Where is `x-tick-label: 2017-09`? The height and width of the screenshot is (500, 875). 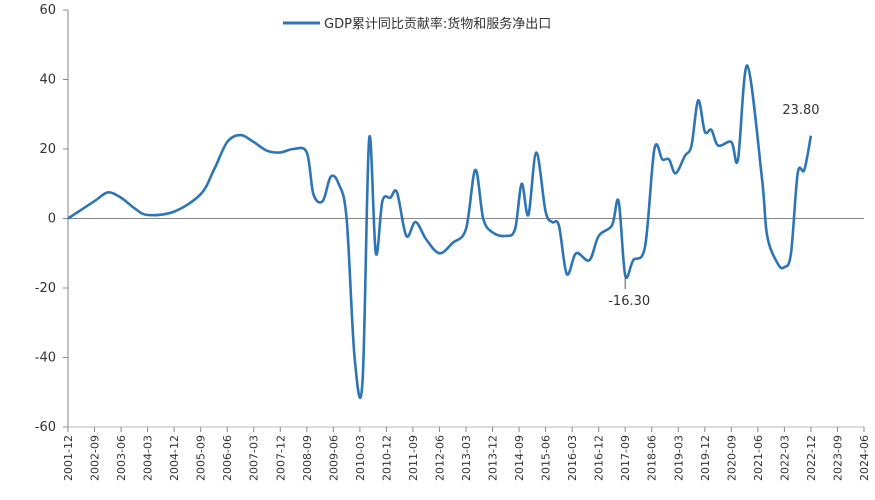
x-tick-label: 2017-09 is located at coordinates (625, 458).